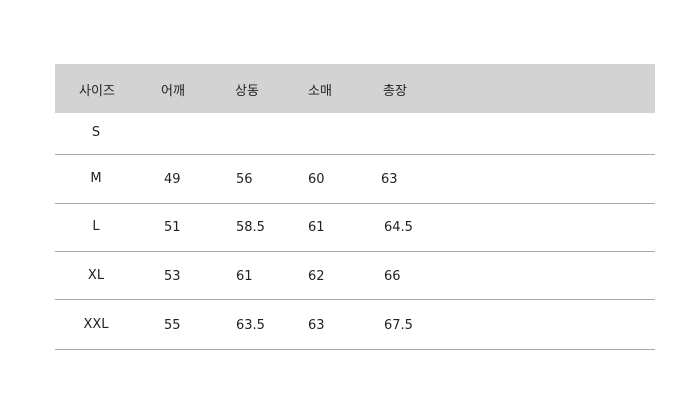 The height and width of the screenshot is (404, 700). I want to click on table-cell: 63.5, so click(250, 325).